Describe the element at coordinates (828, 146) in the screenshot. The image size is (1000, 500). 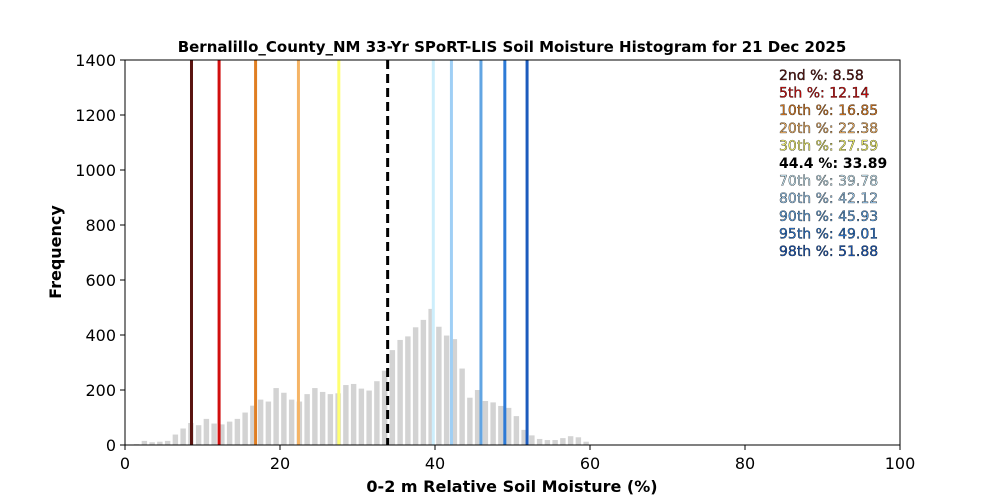
I see `legend-entry: 30th %: 27.59` at that location.